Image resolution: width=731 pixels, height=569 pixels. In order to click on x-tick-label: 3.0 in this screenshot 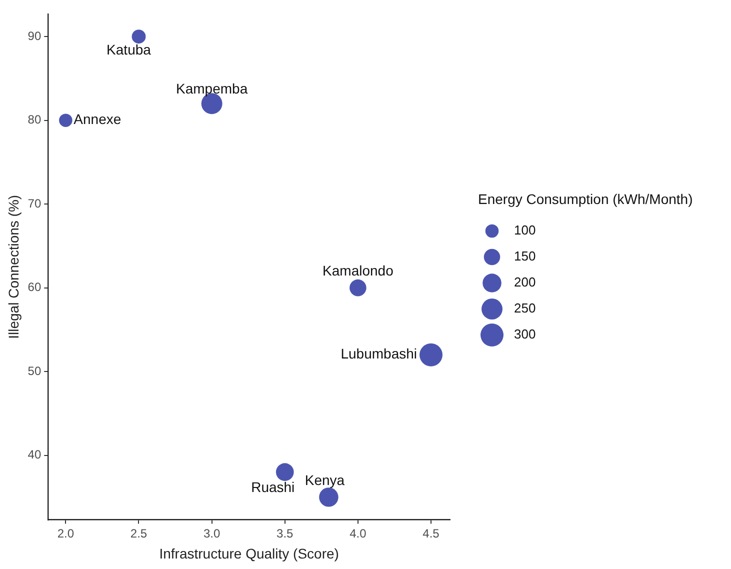, I will do `click(211, 533)`.